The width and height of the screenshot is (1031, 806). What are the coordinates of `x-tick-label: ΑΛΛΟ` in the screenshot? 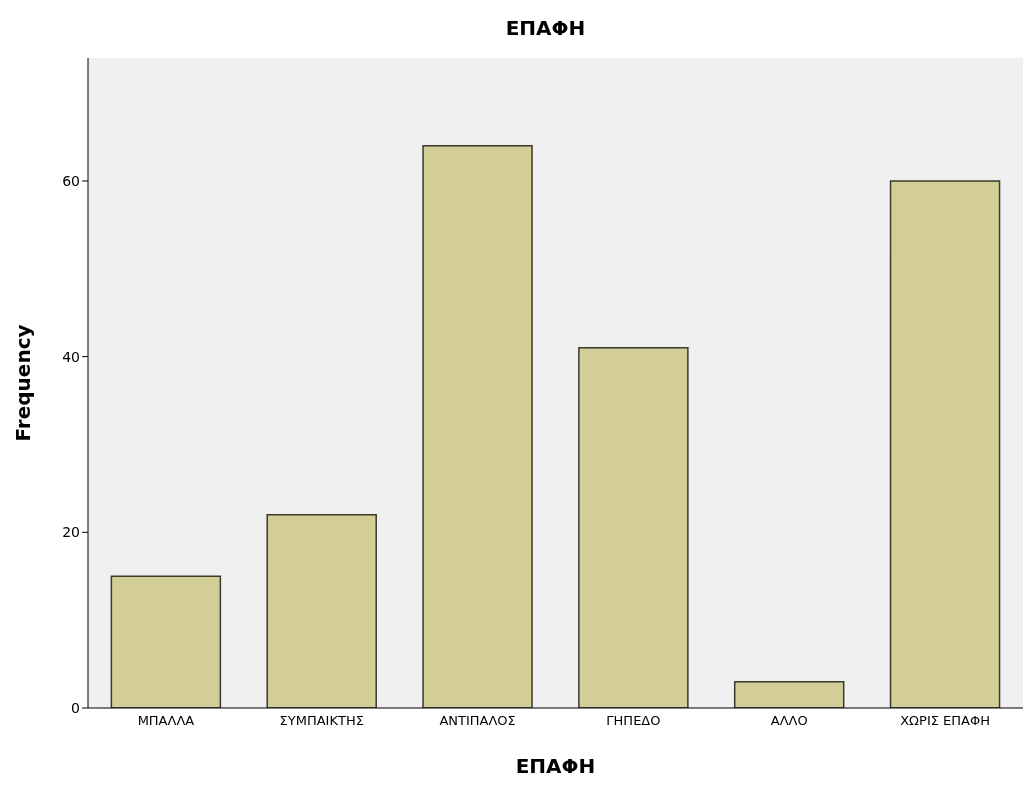 It's located at (789, 721).